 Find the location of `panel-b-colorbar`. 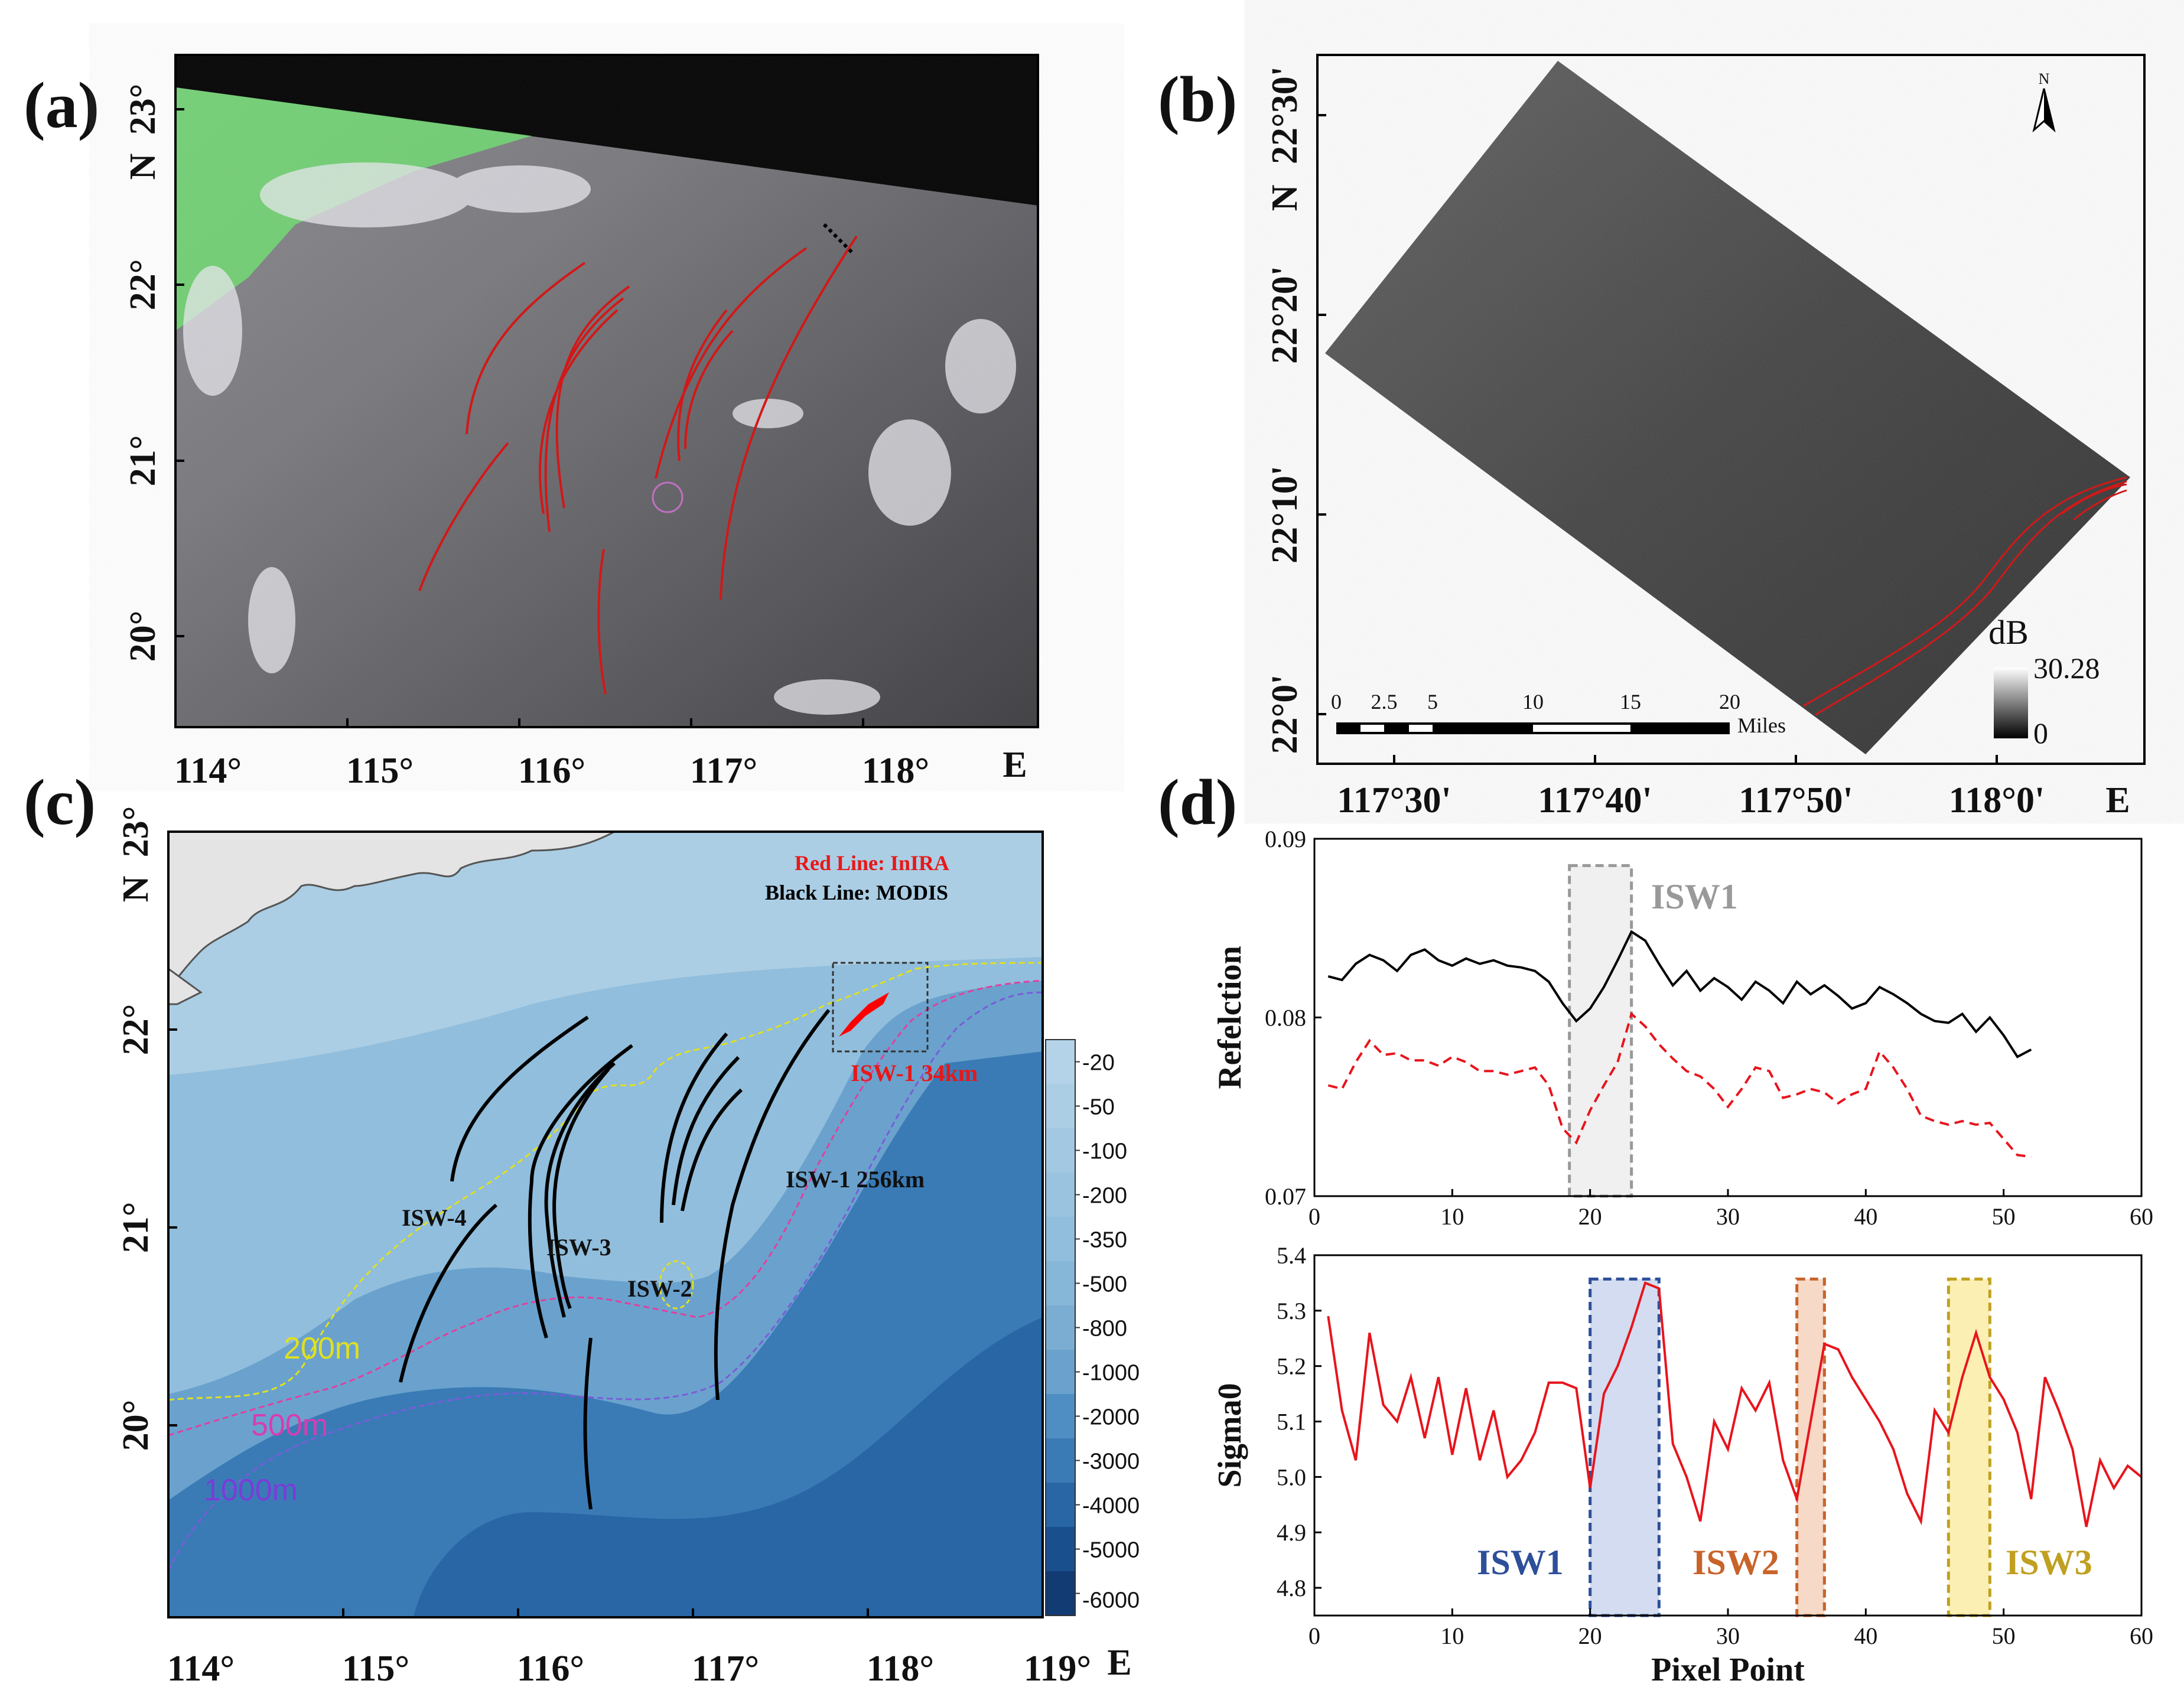

panel-b-colorbar is located at coordinates (2011, 702).